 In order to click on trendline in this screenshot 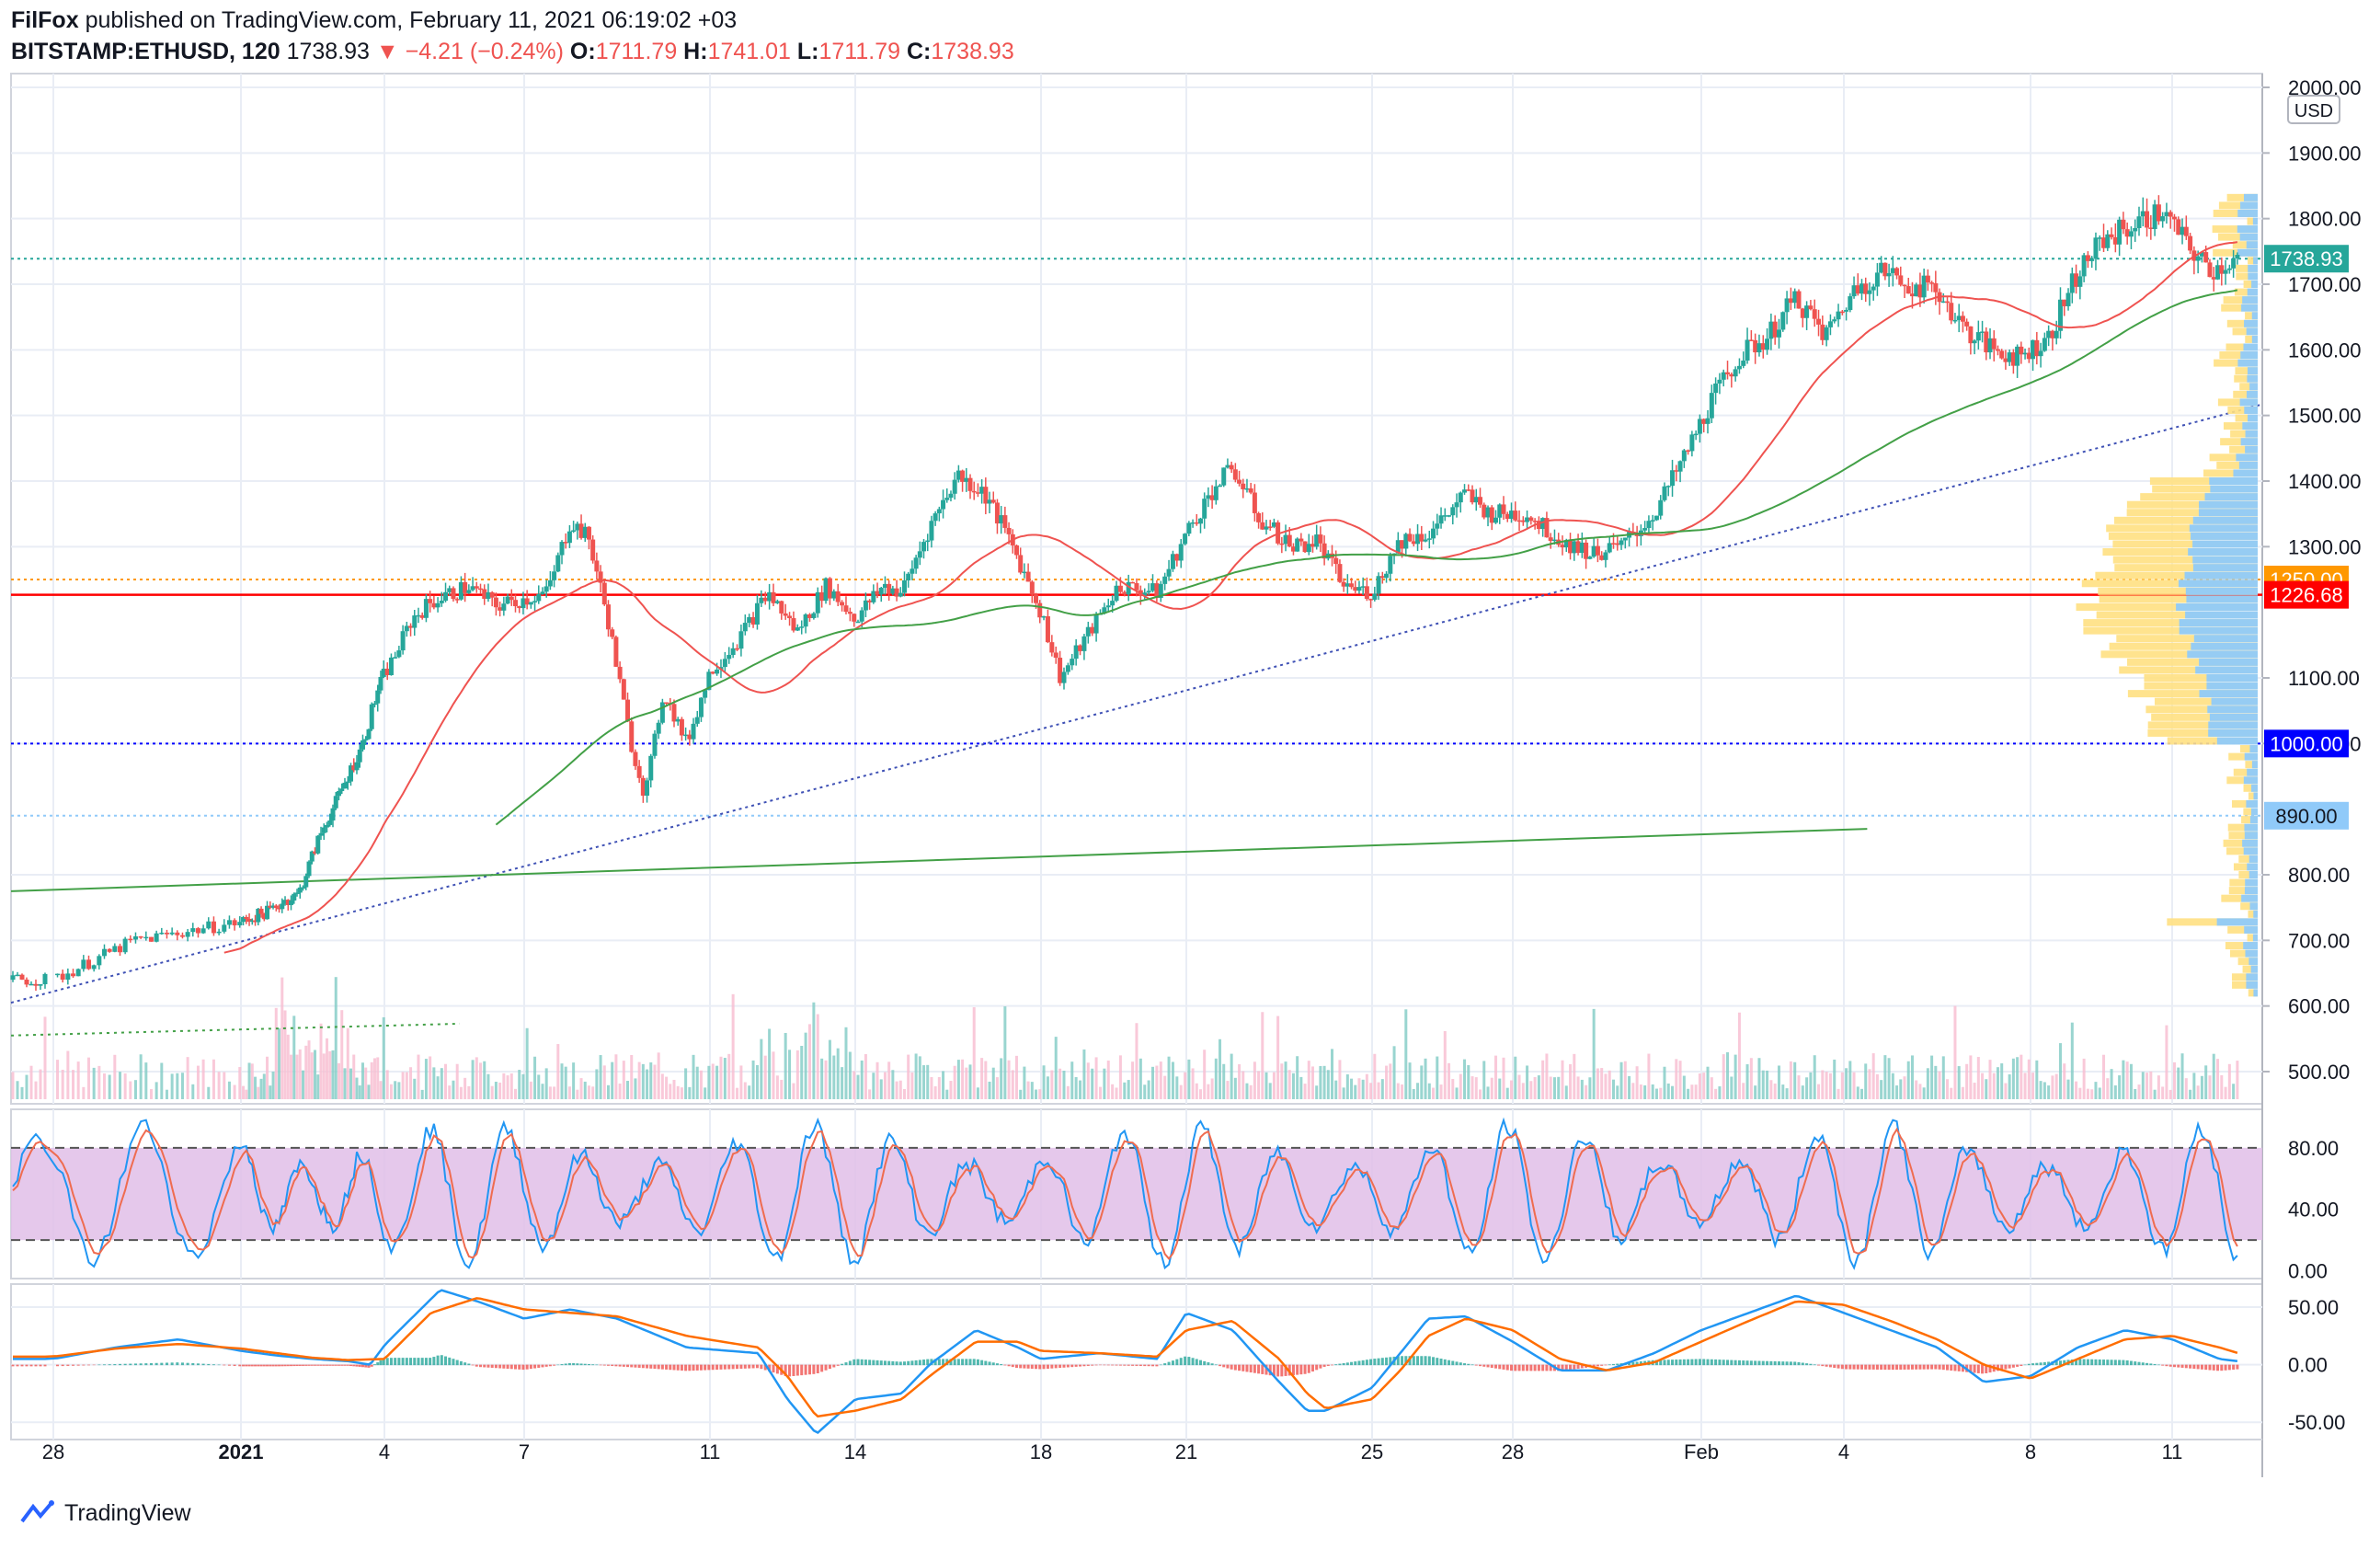, I will do `click(235, 1029)`.